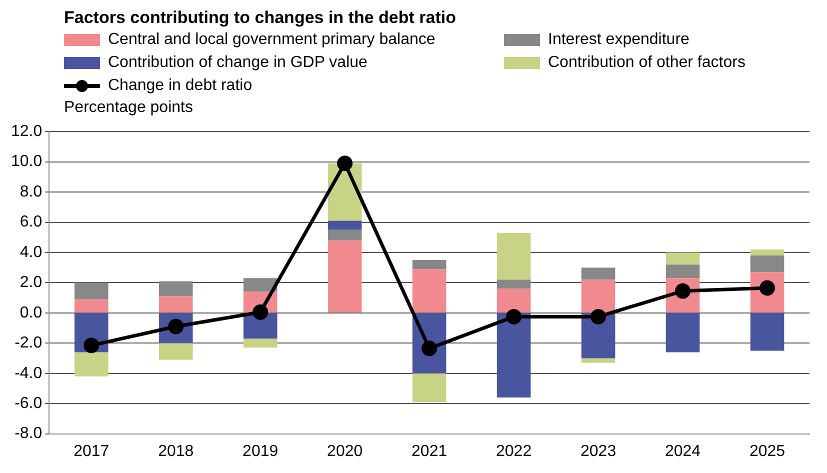  What do you see at coordinates (31, 222) in the screenshot?
I see `y-tick-label: 6.0` at bounding box center [31, 222].